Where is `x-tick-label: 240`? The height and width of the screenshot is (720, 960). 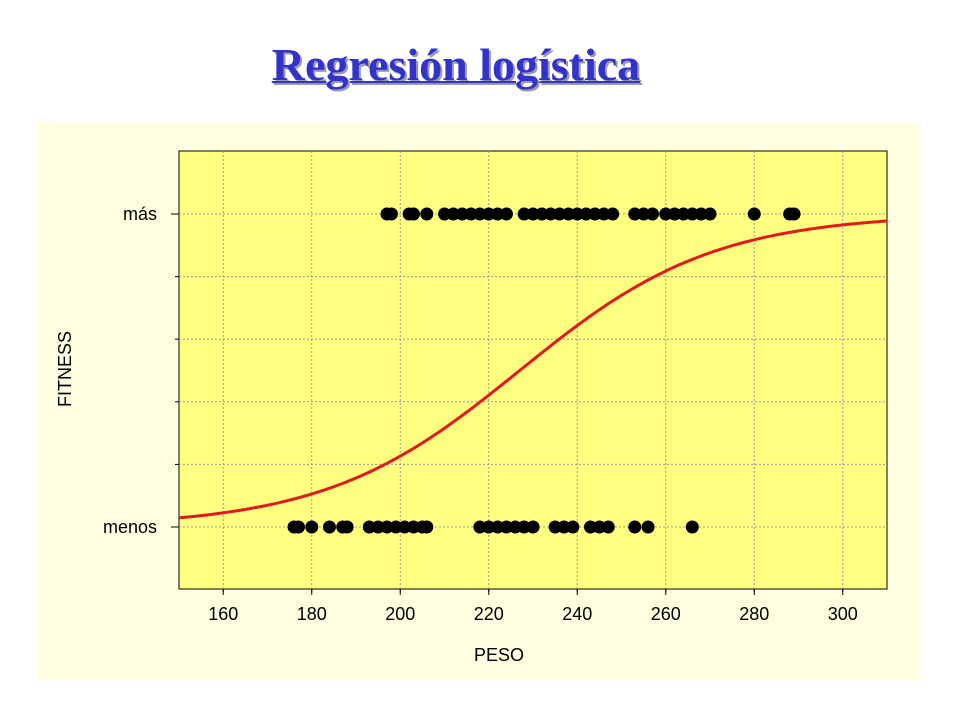 x-tick-label: 240 is located at coordinates (577, 614).